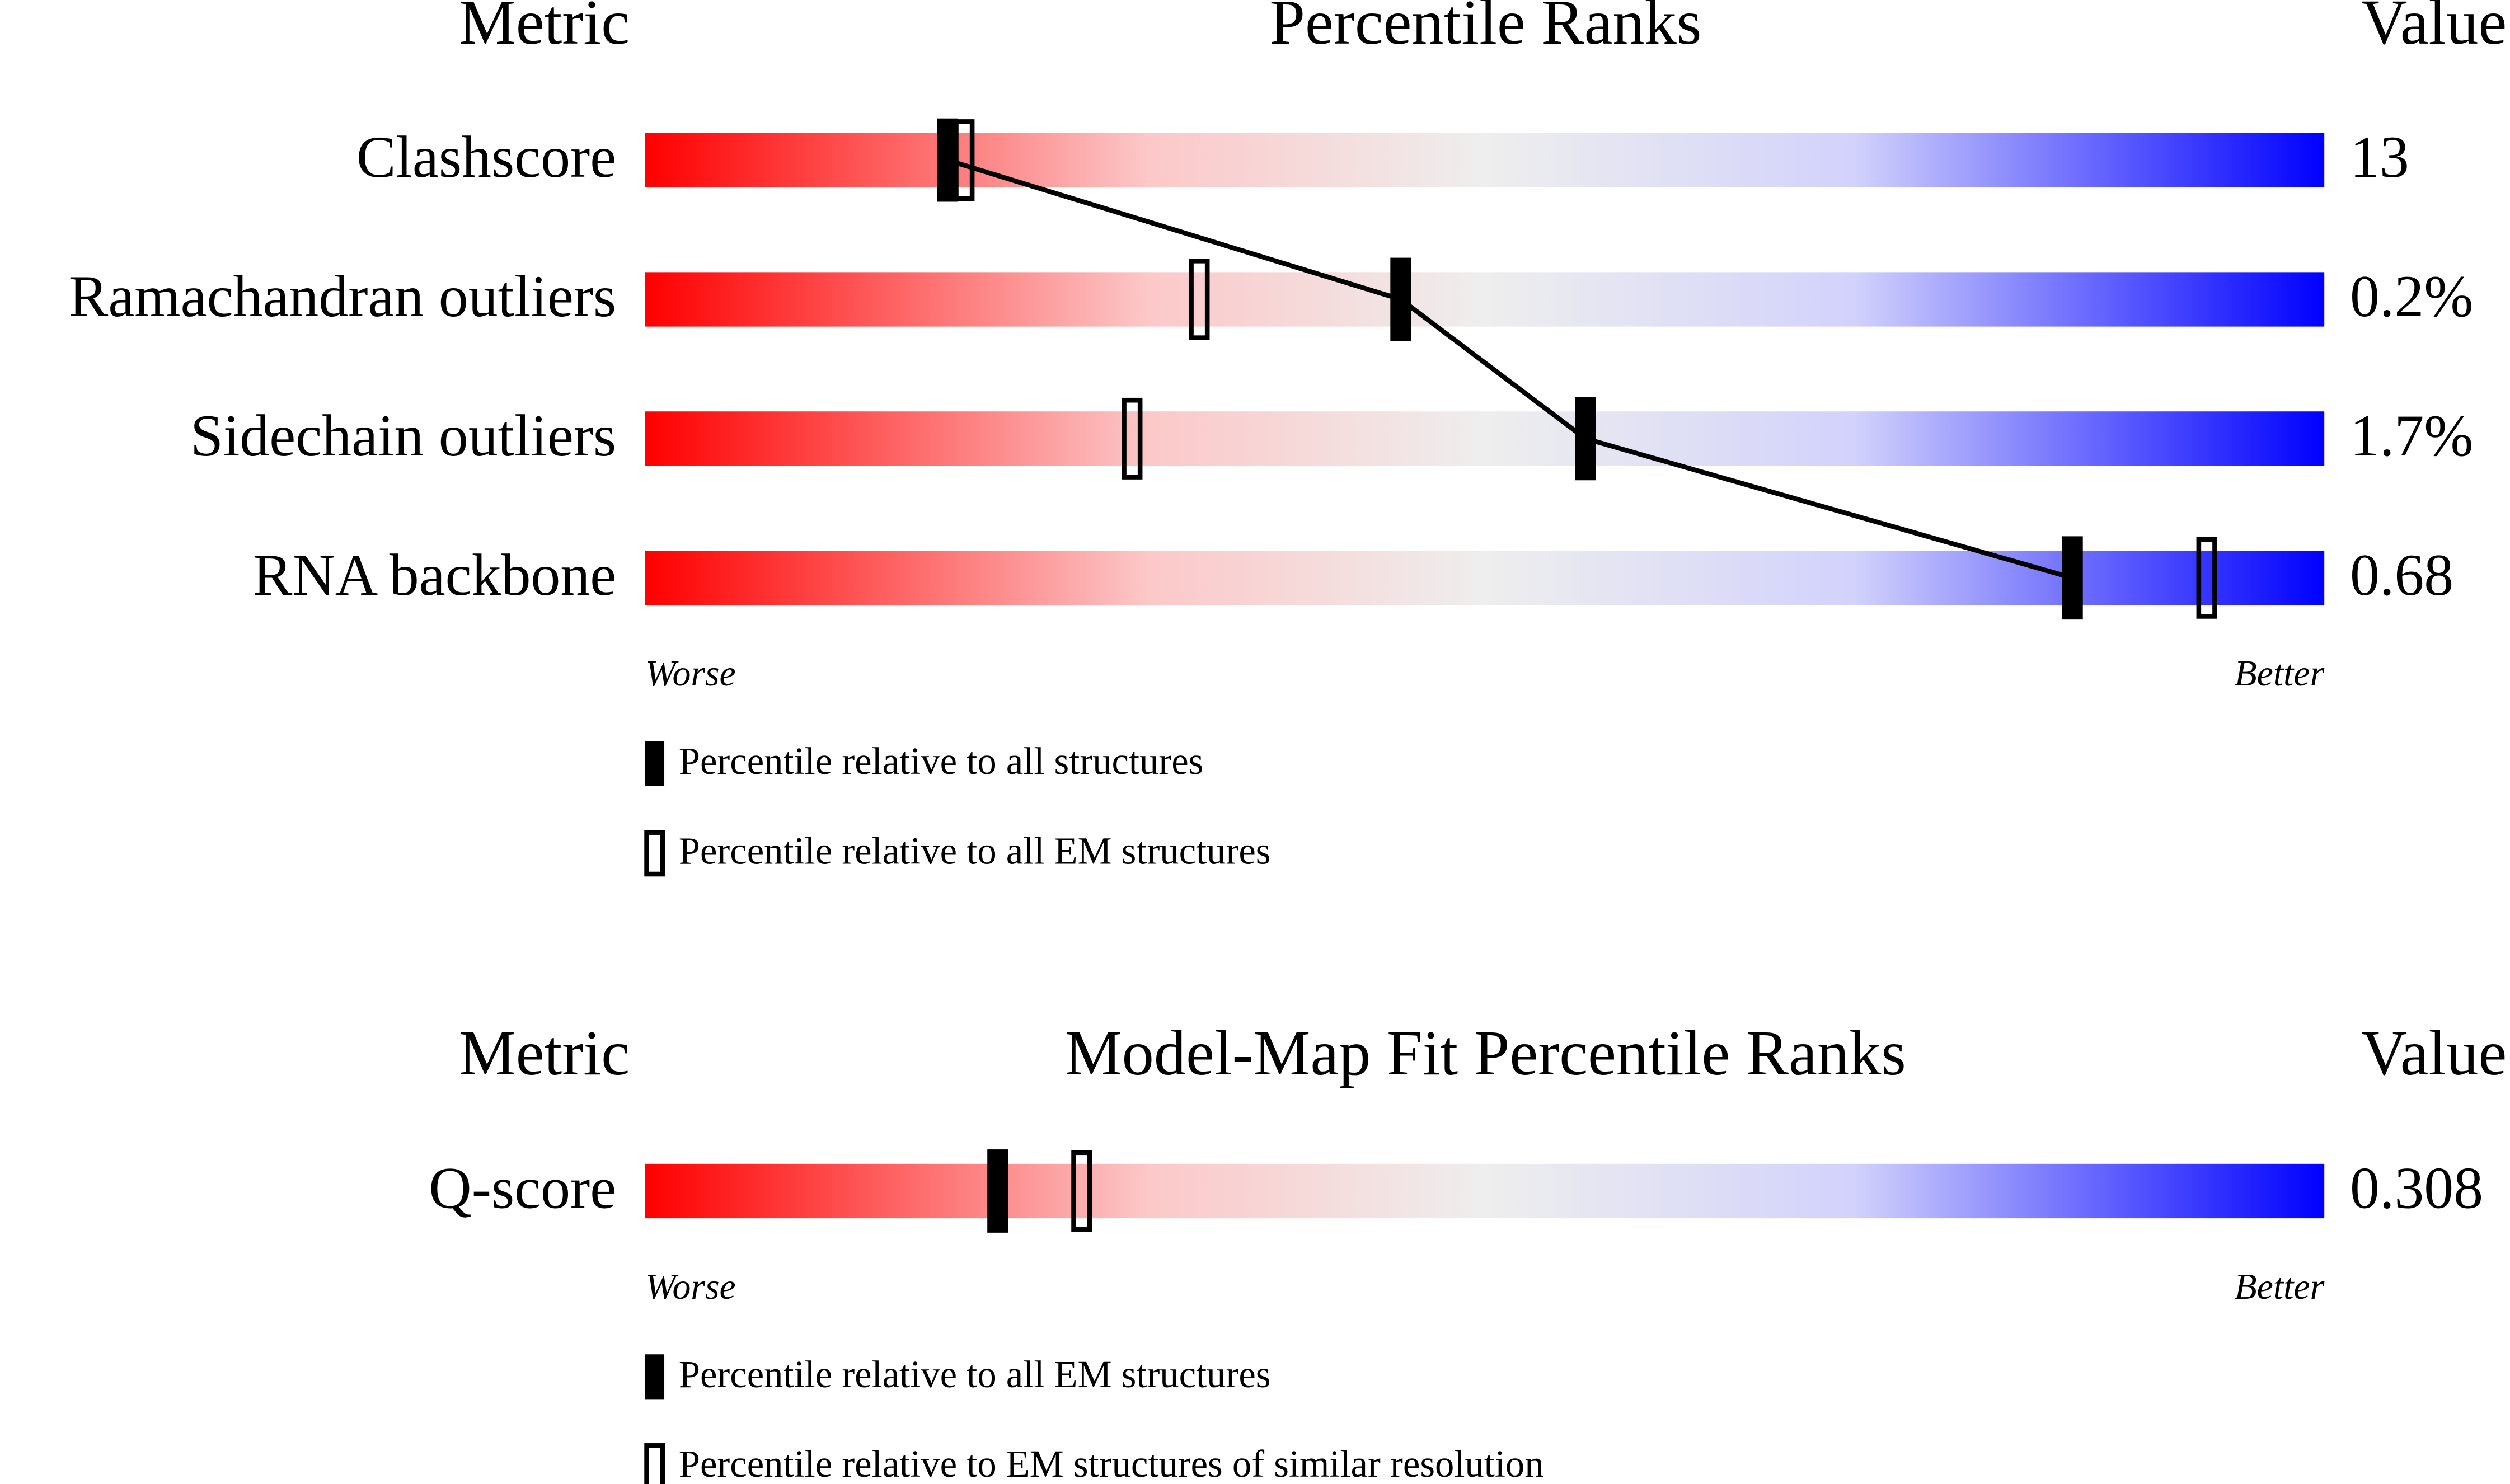  What do you see at coordinates (522, 1187) in the screenshot?
I see `metric-label: Q-score` at bounding box center [522, 1187].